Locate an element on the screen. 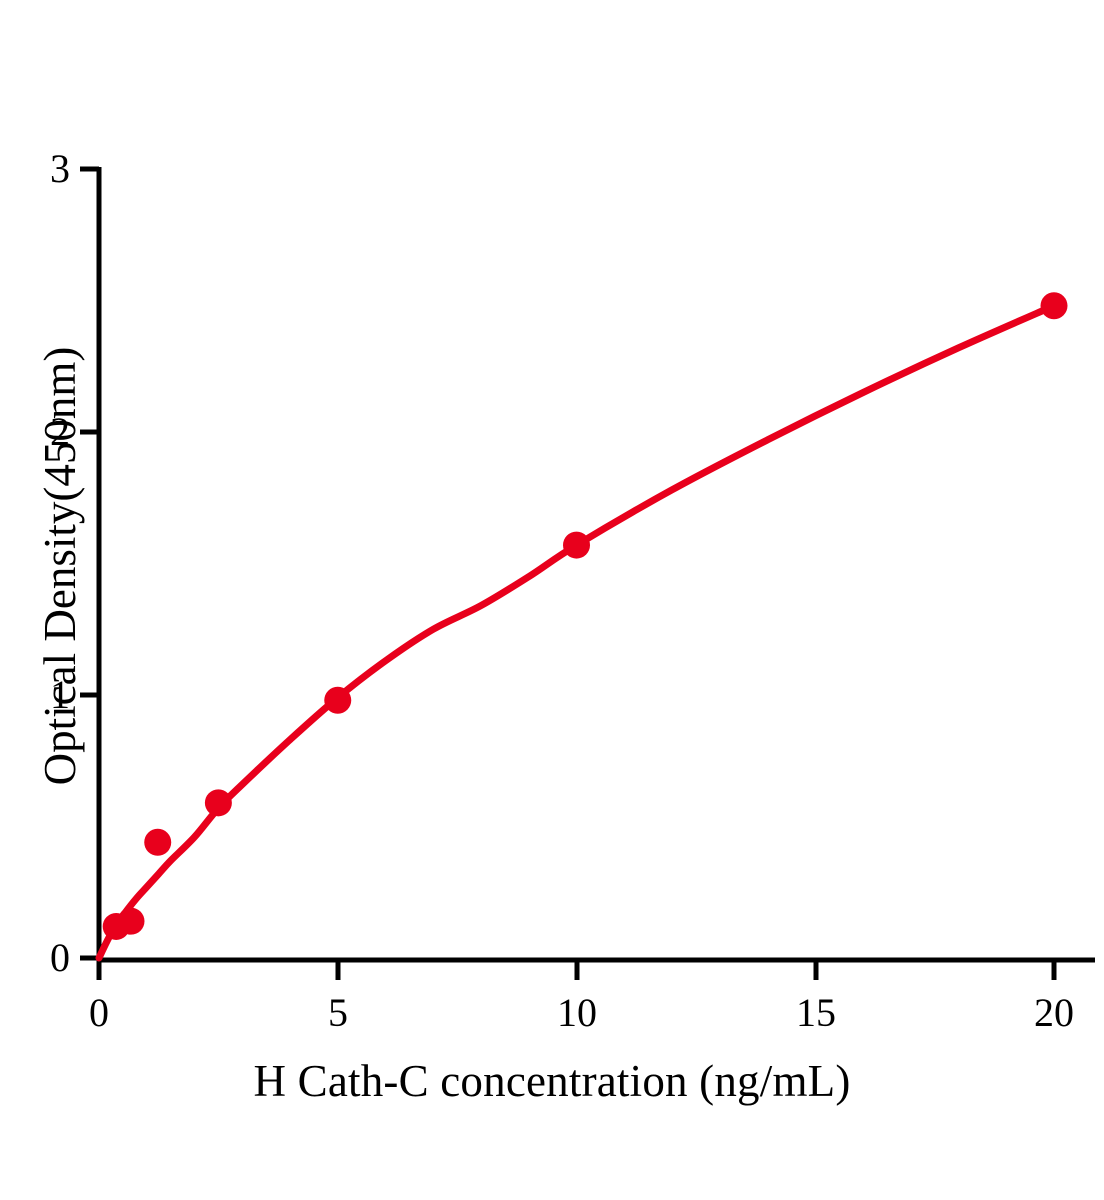  x-tick-label-10: 10 is located at coordinates (577, 1012).